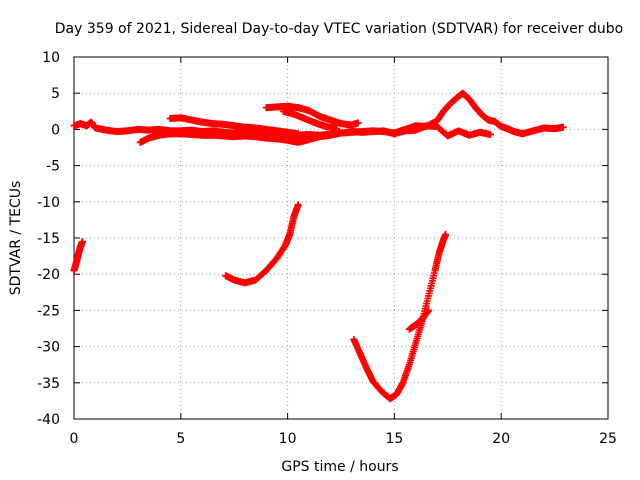  What do you see at coordinates (394, 439) in the screenshot?
I see `x-tick-label: 15` at bounding box center [394, 439].